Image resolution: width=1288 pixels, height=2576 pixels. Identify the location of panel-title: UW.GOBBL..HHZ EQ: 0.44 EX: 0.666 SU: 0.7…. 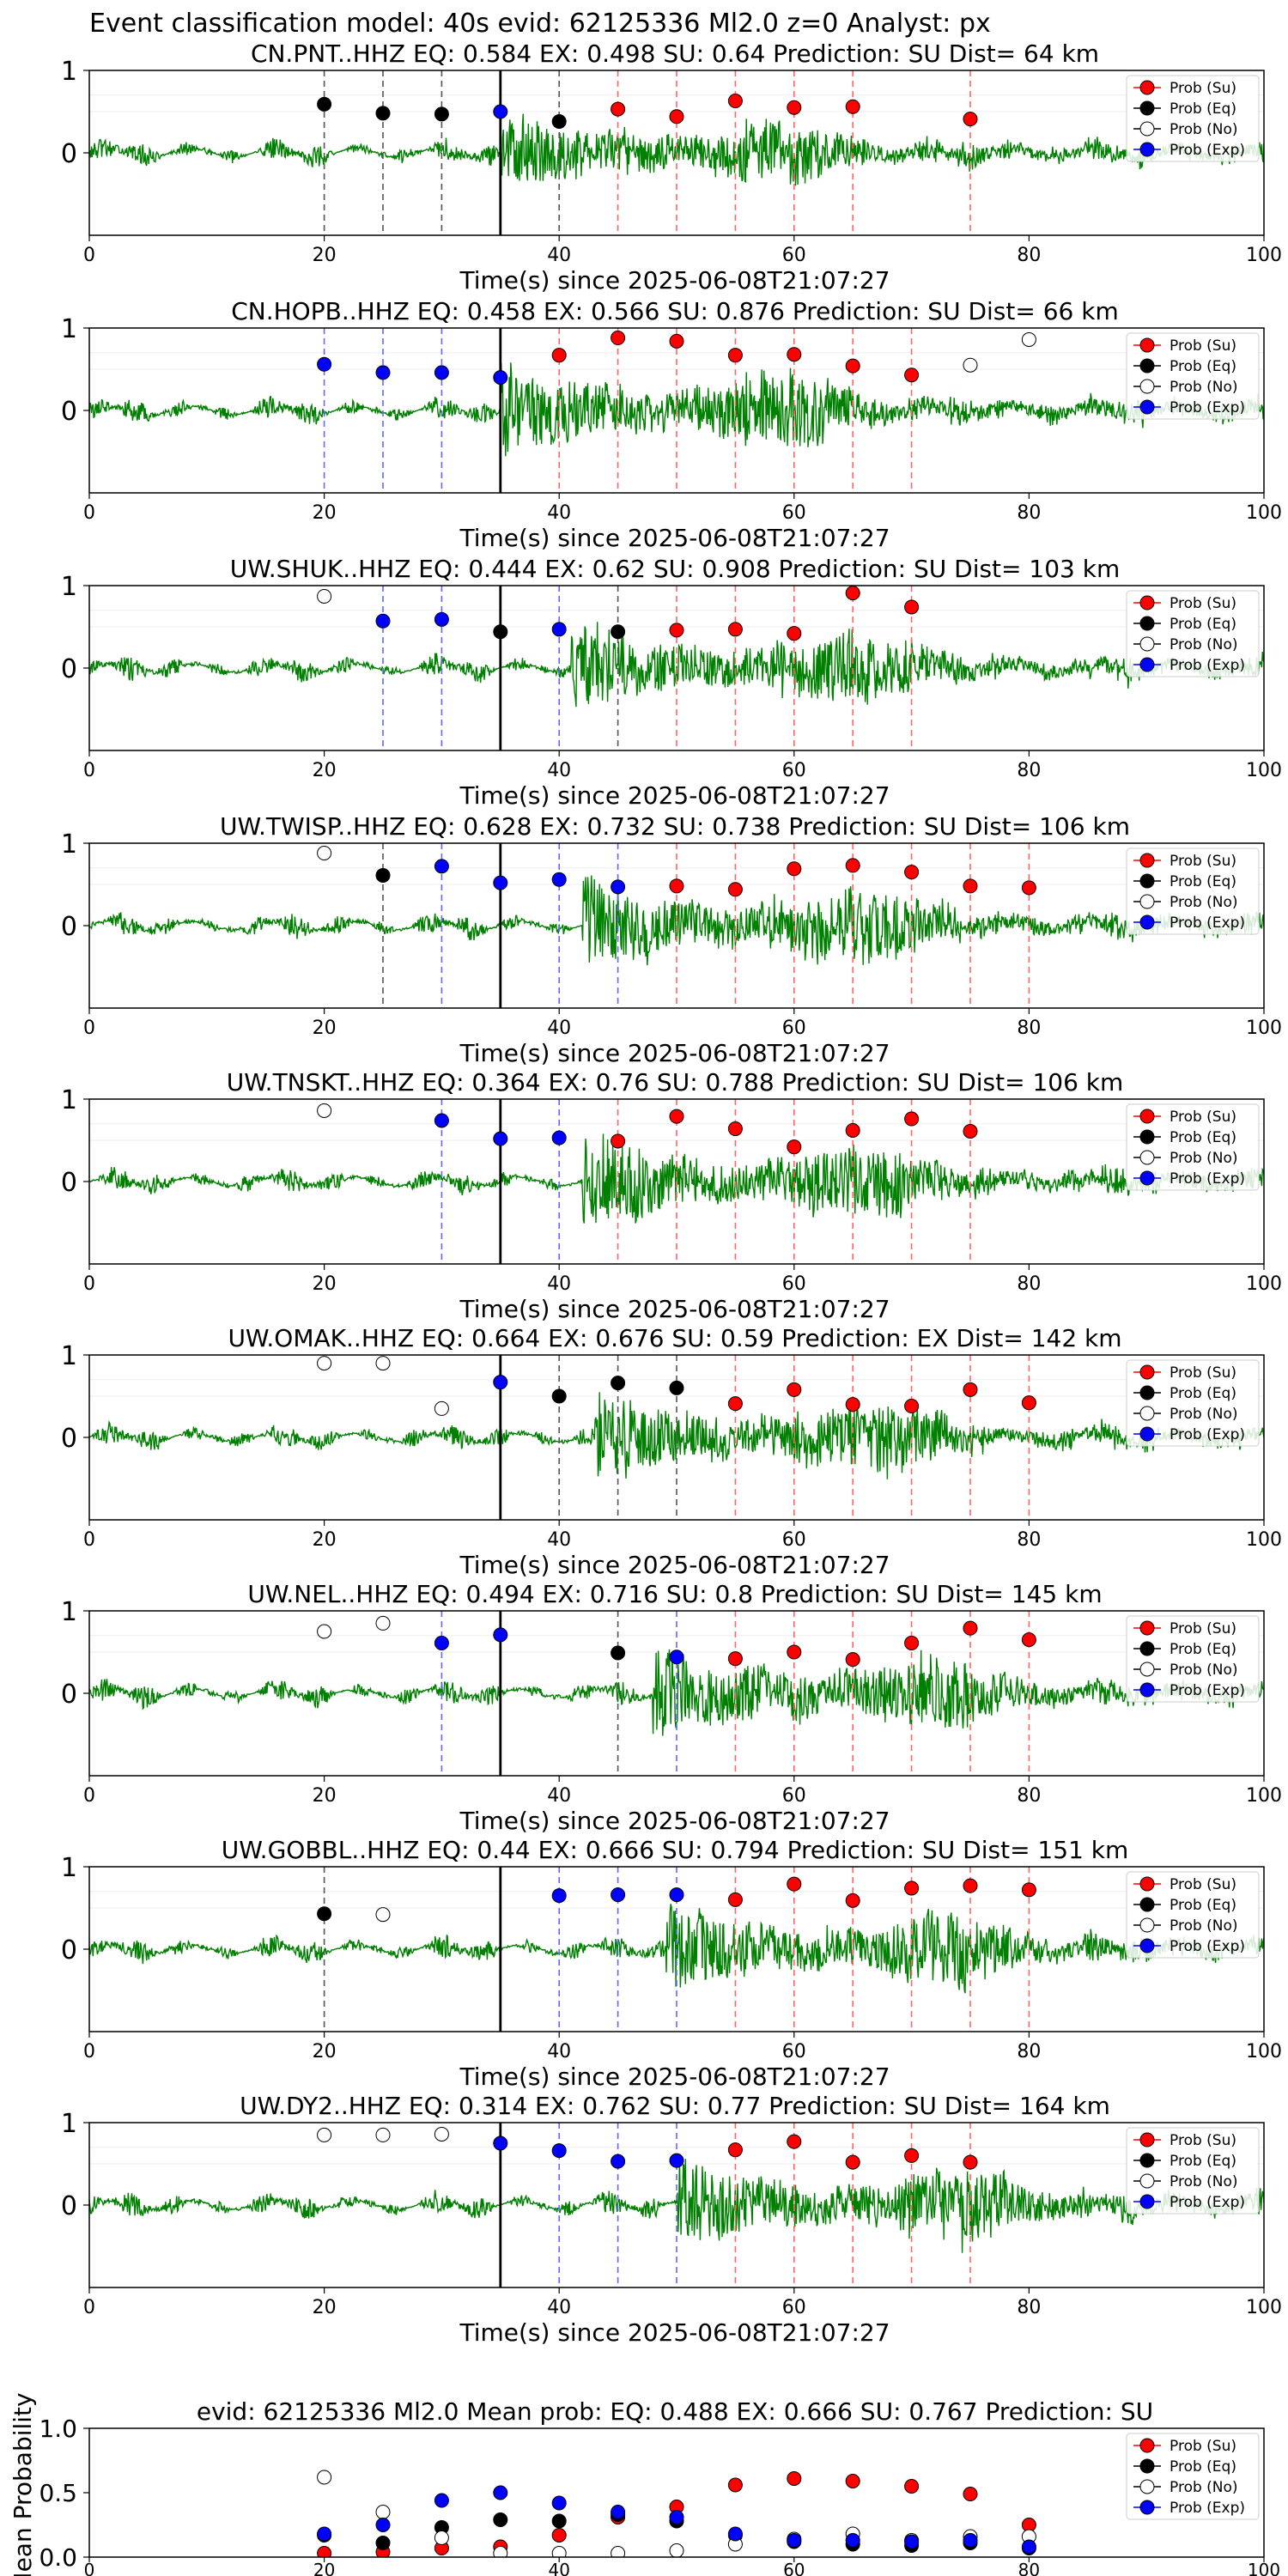
(675, 1850).